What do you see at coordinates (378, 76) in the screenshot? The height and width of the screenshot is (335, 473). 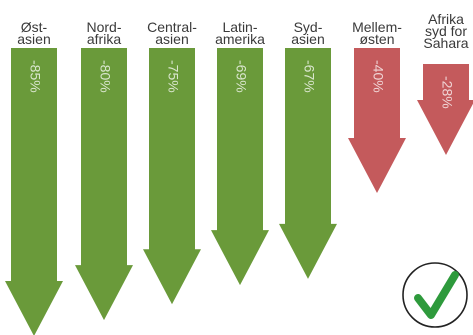 I see `value-label: -40%` at bounding box center [378, 76].